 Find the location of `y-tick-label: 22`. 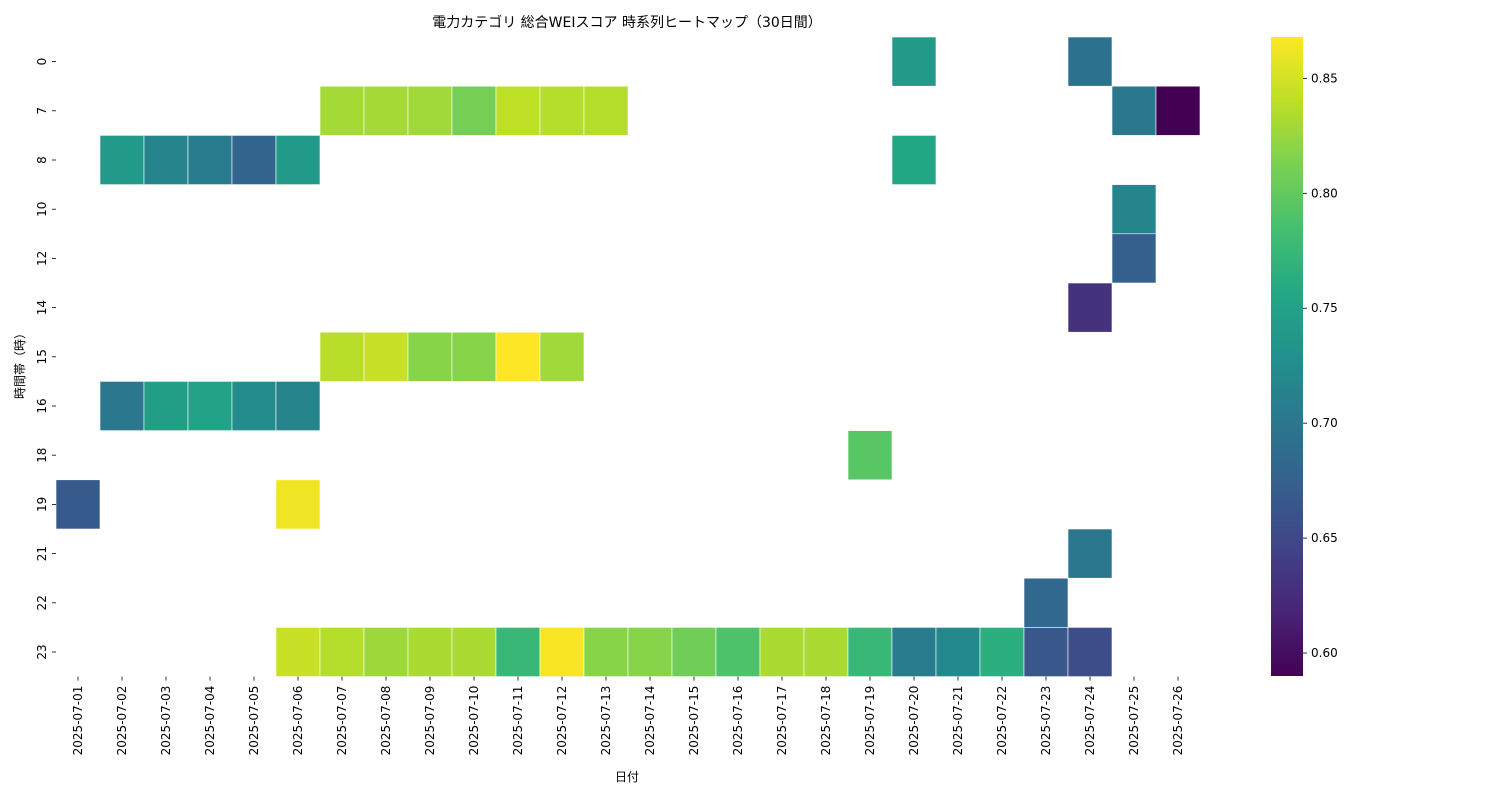

y-tick-label: 22 is located at coordinates (42, 602).